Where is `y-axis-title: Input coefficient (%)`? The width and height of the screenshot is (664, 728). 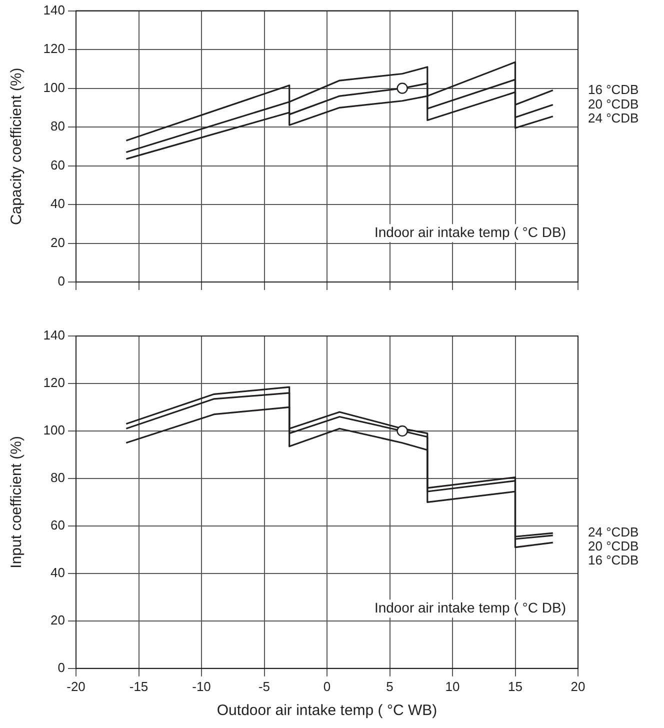
y-axis-title: Input coefficient (%) is located at coordinates (17, 502).